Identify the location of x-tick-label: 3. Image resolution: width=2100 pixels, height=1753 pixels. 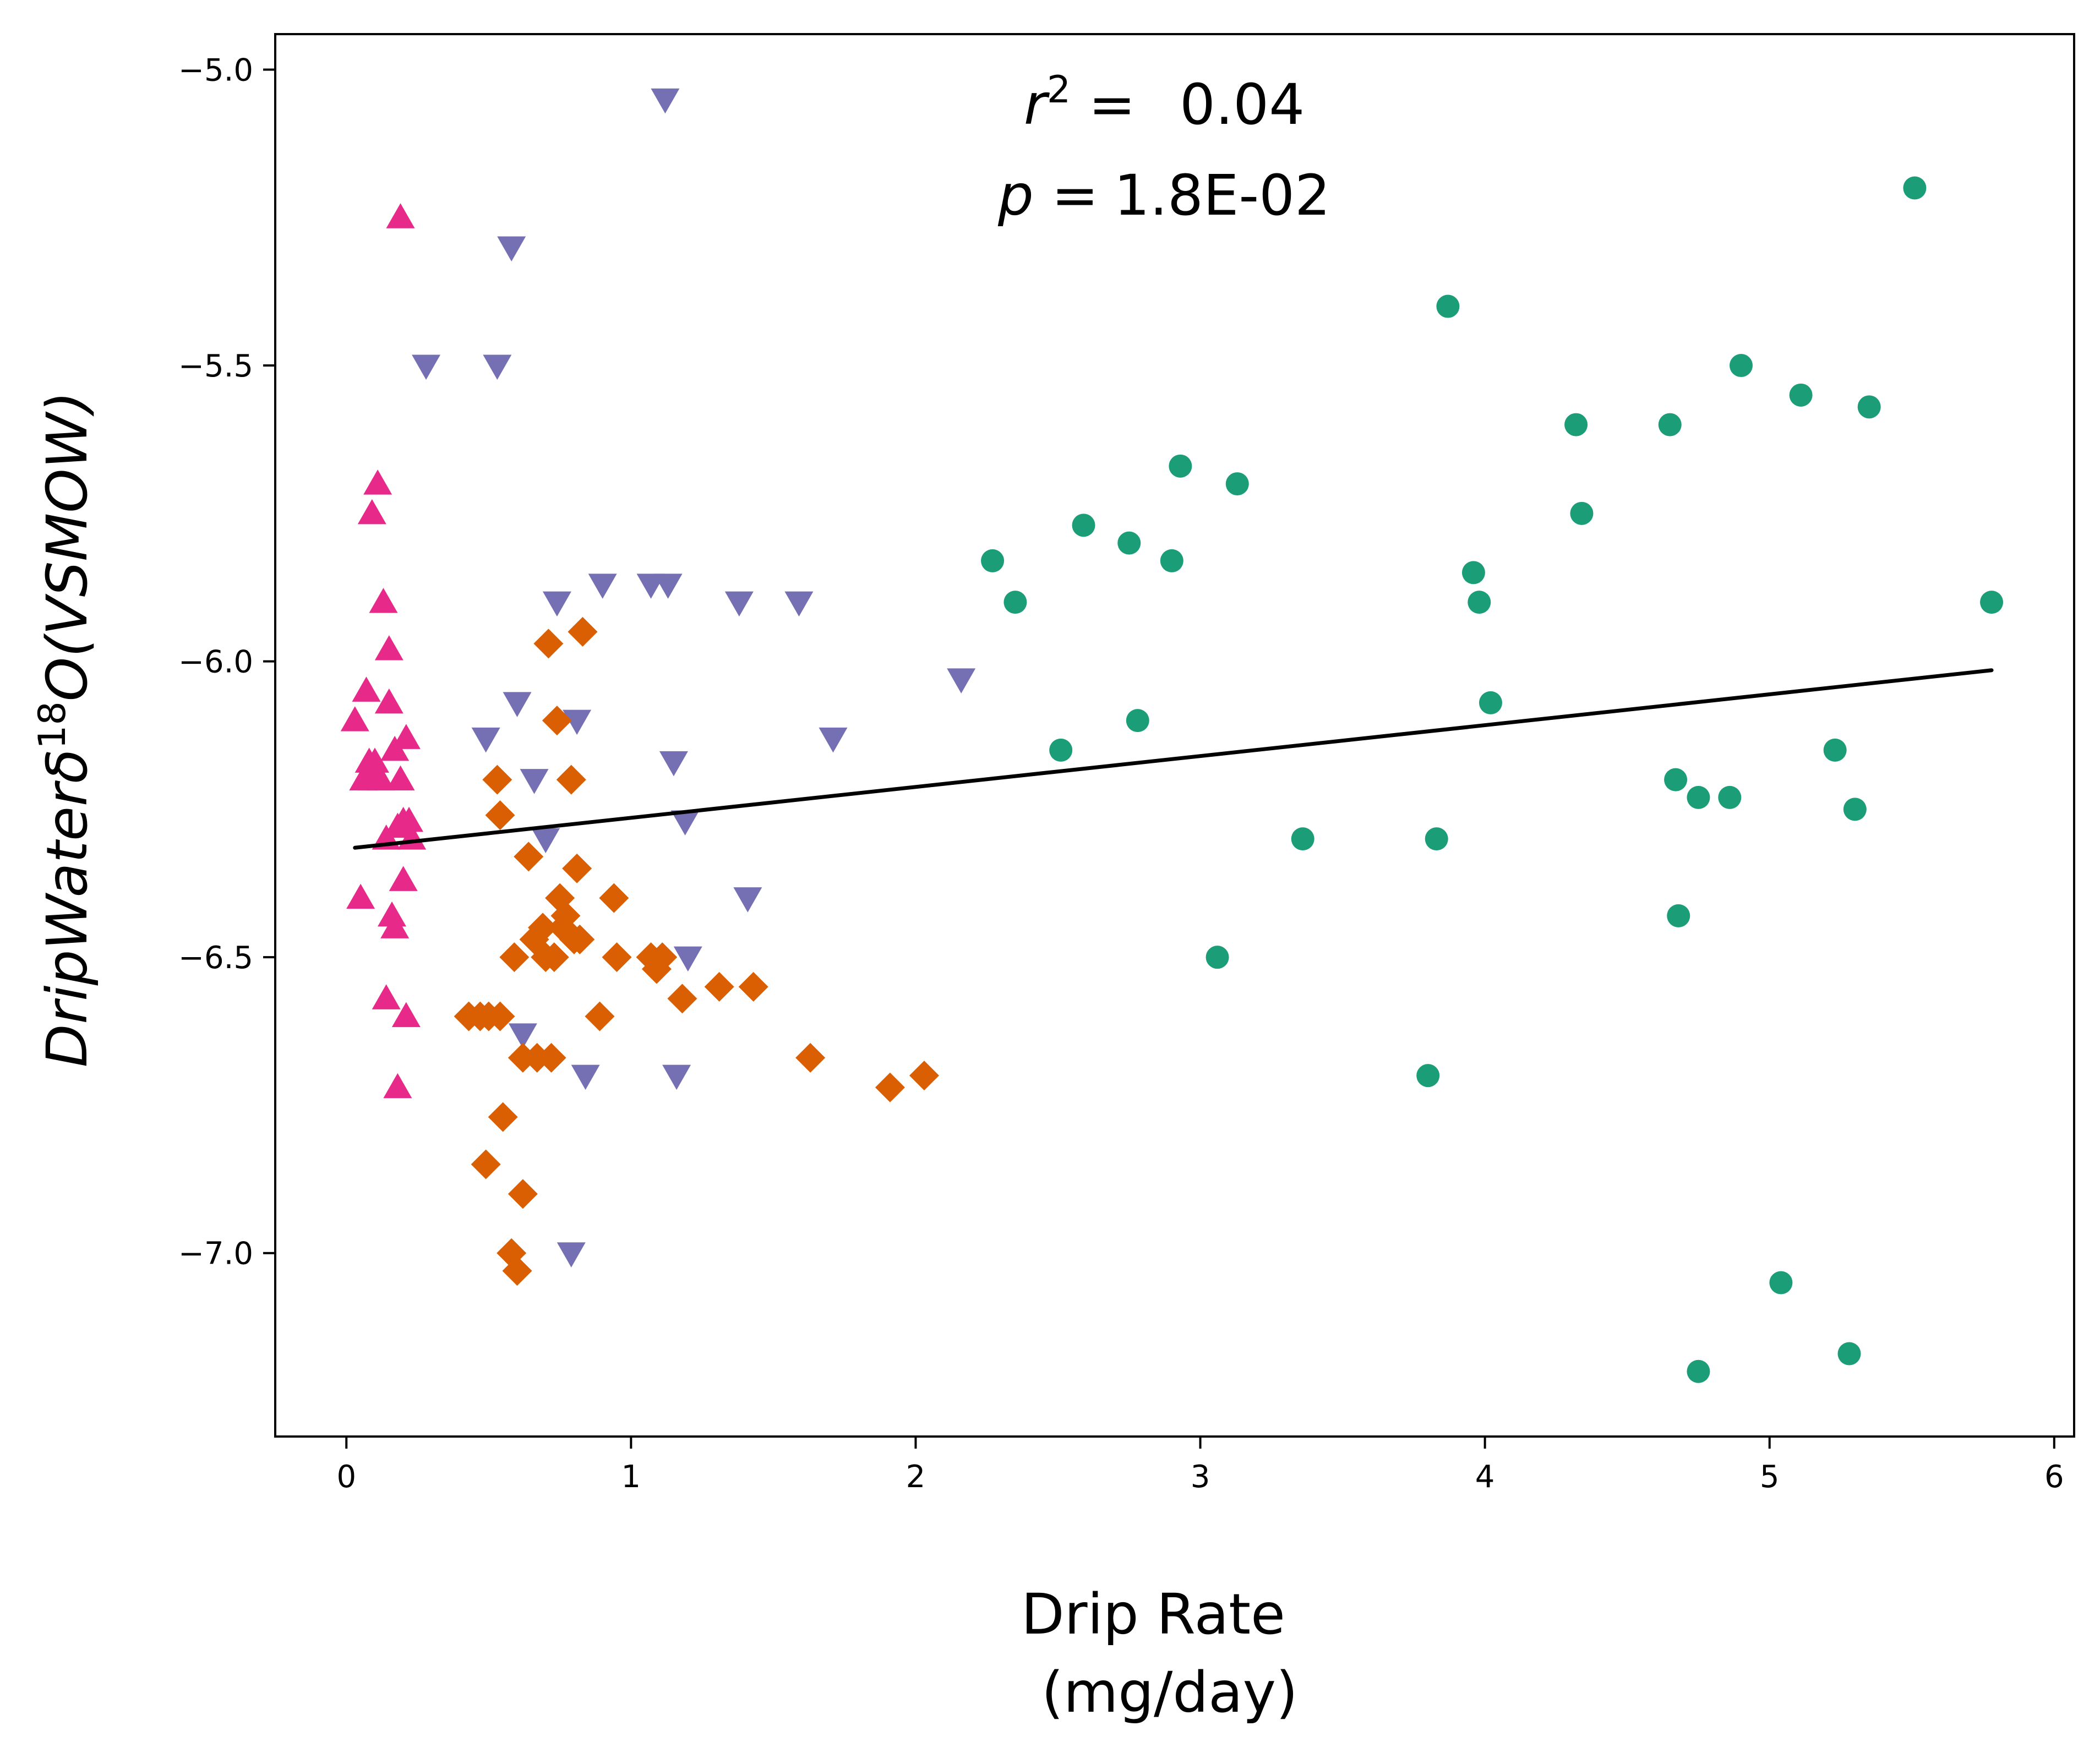
(1200, 1477).